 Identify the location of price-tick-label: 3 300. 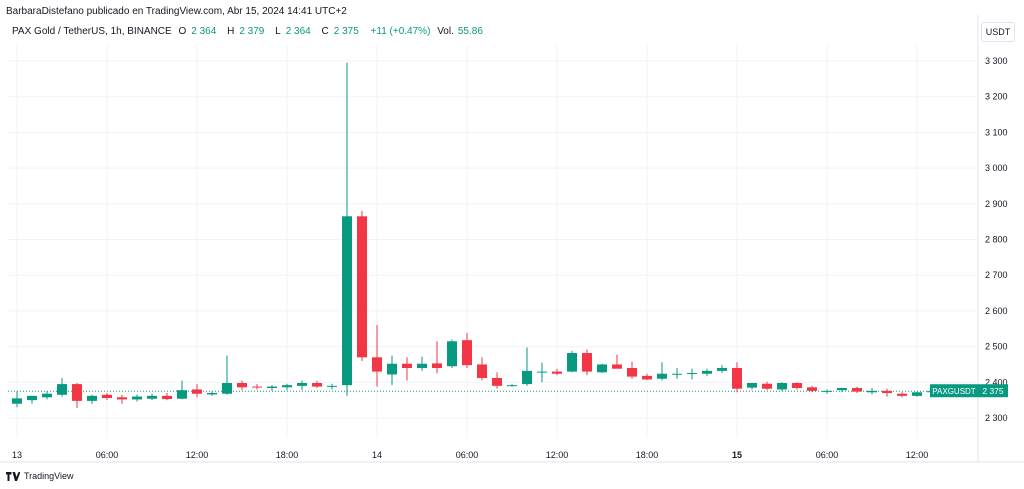
(996, 61).